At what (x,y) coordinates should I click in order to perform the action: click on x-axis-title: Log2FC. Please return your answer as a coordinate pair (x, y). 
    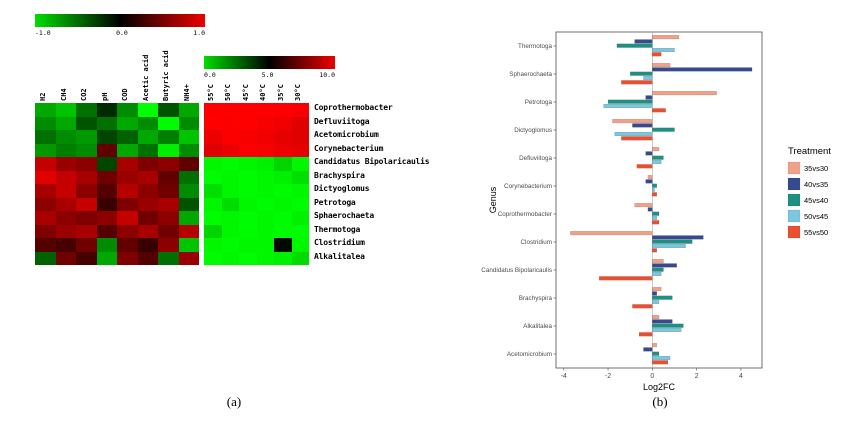
    Looking at the image, I should click on (659, 387).